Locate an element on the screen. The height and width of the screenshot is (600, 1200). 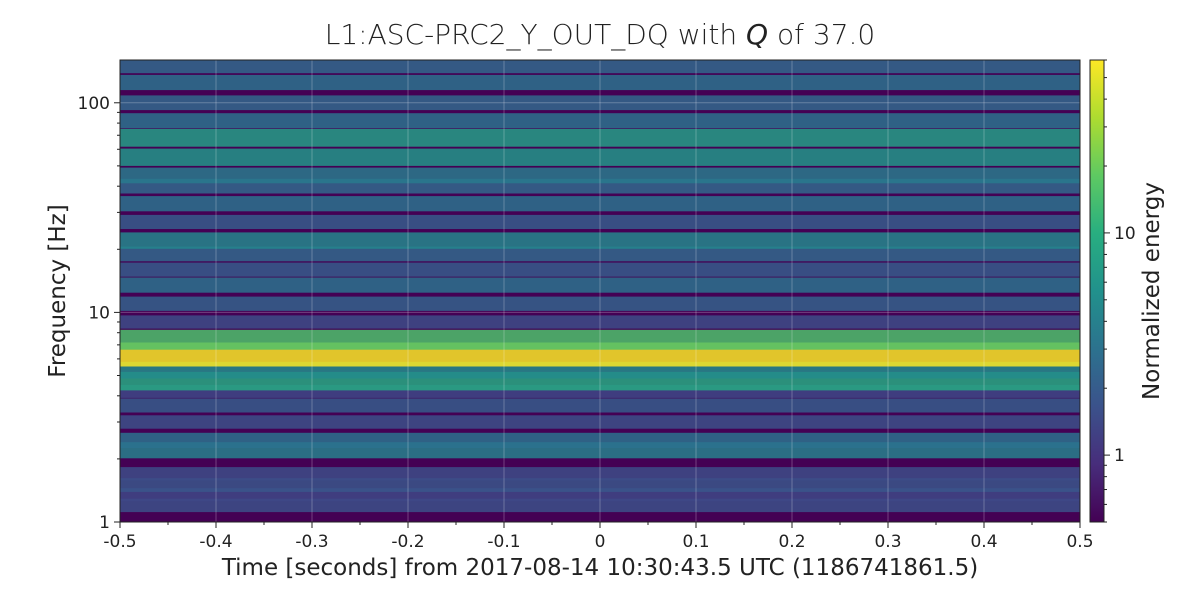
colorbar-tick-label: 1 is located at coordinates (1119, 456).